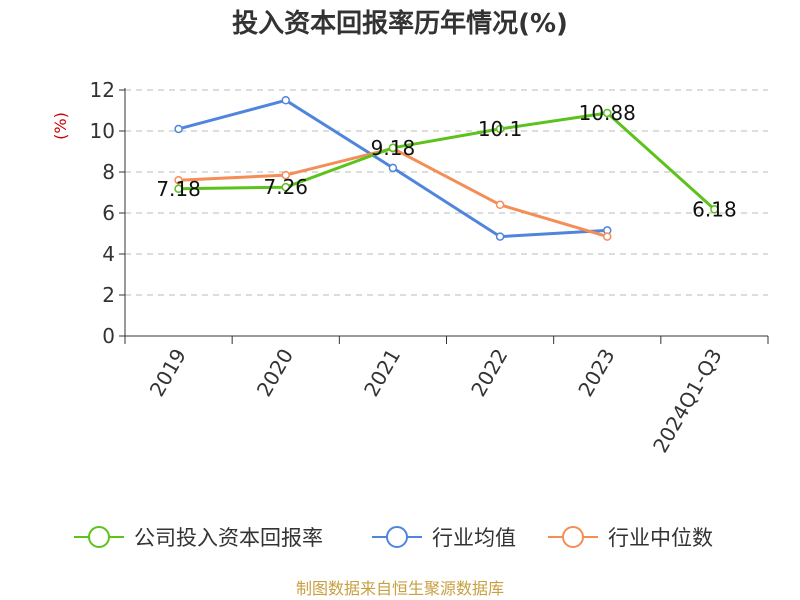 This screenshot has width=800, height=600. What do you see at coordinates (168, 373) in the screenshot?
I see `x-tick-label-2019: 2019` at bounding box center [168, 373].